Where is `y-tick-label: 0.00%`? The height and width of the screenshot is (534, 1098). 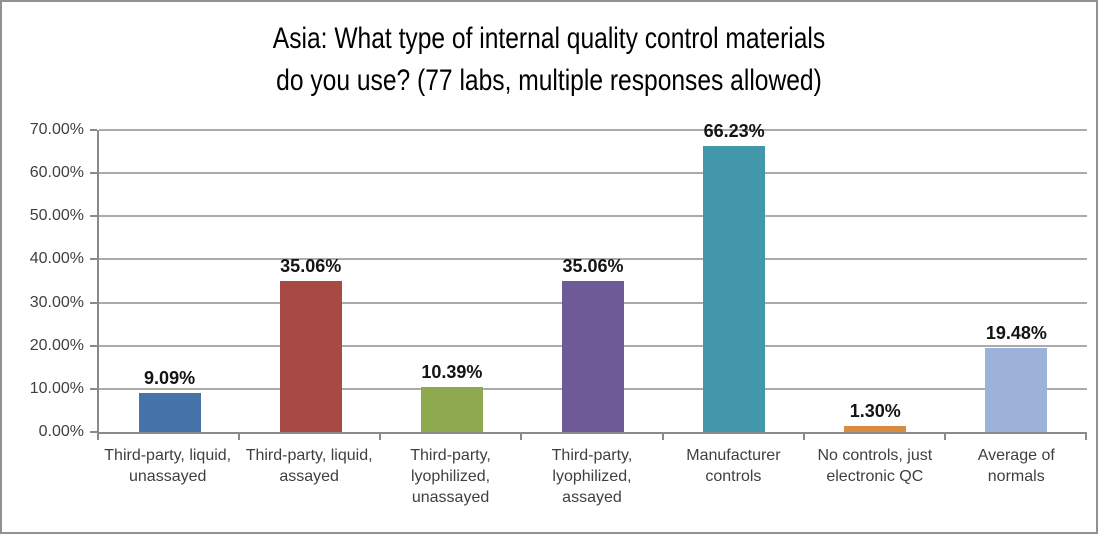
y-tick-label: 0.00% is located at coordinates (61, 431).